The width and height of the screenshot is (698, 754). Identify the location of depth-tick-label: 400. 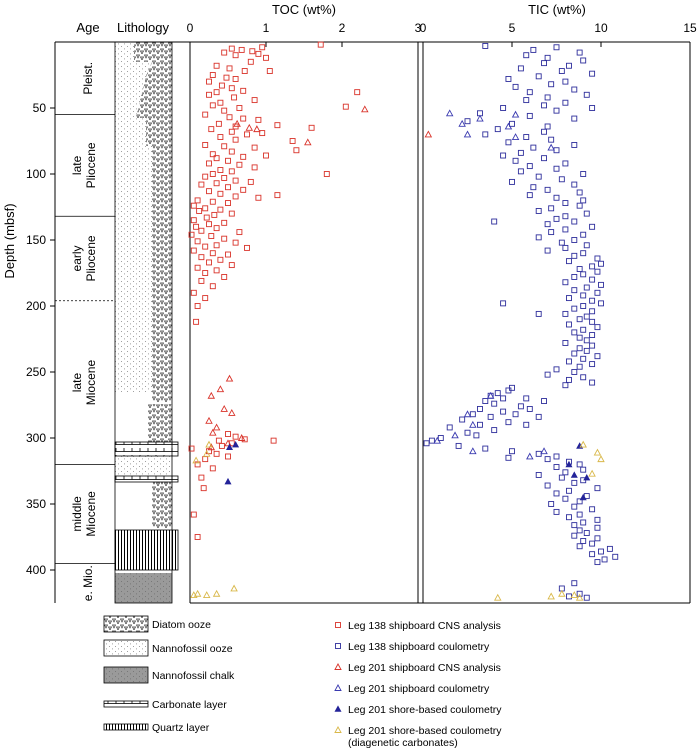
(36, 570).